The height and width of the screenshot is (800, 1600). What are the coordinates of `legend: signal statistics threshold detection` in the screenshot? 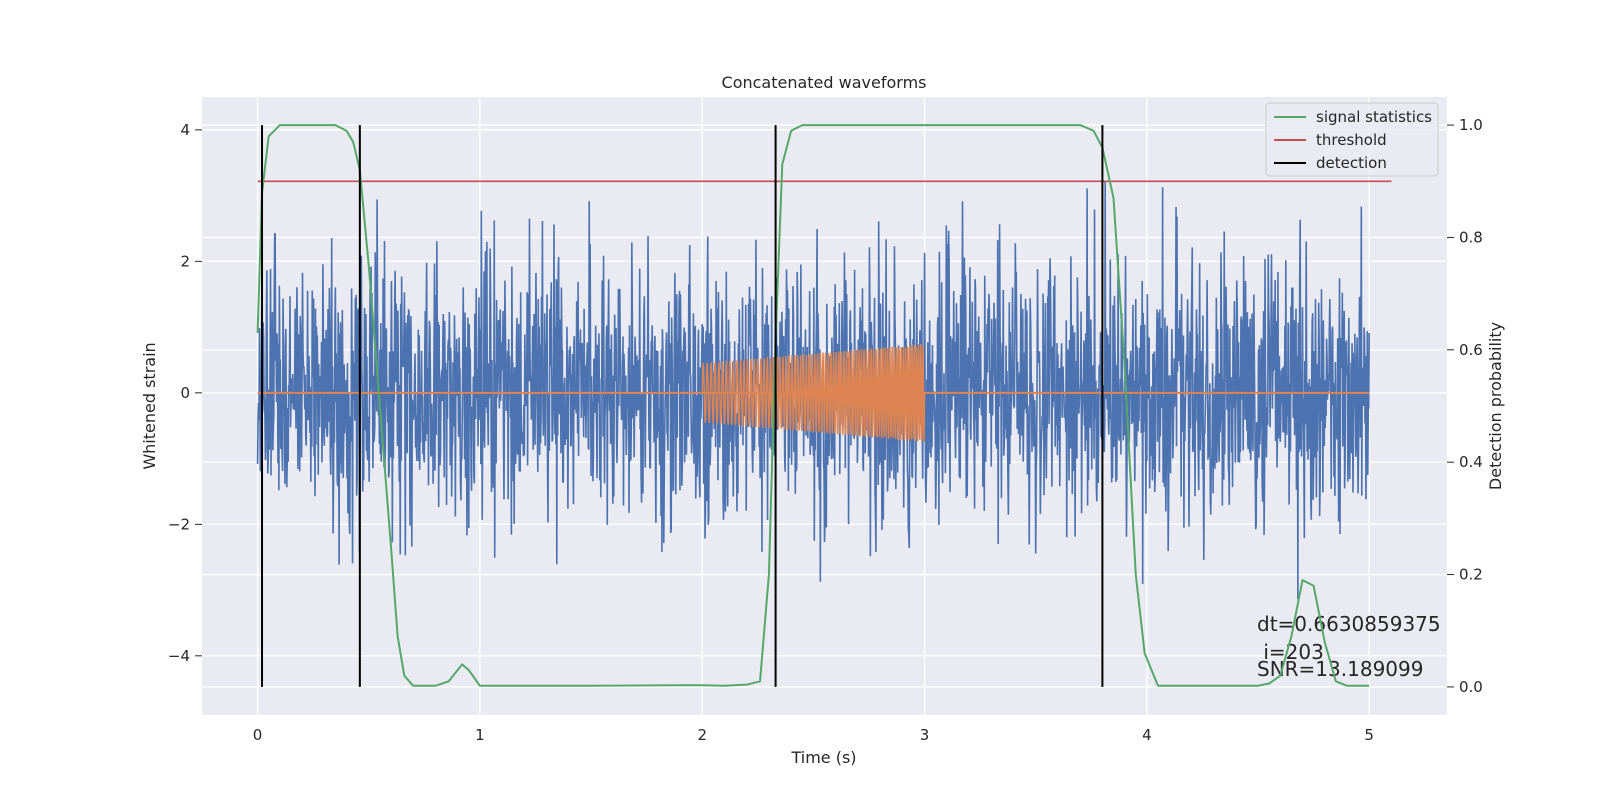 It's located at (1352, 139).